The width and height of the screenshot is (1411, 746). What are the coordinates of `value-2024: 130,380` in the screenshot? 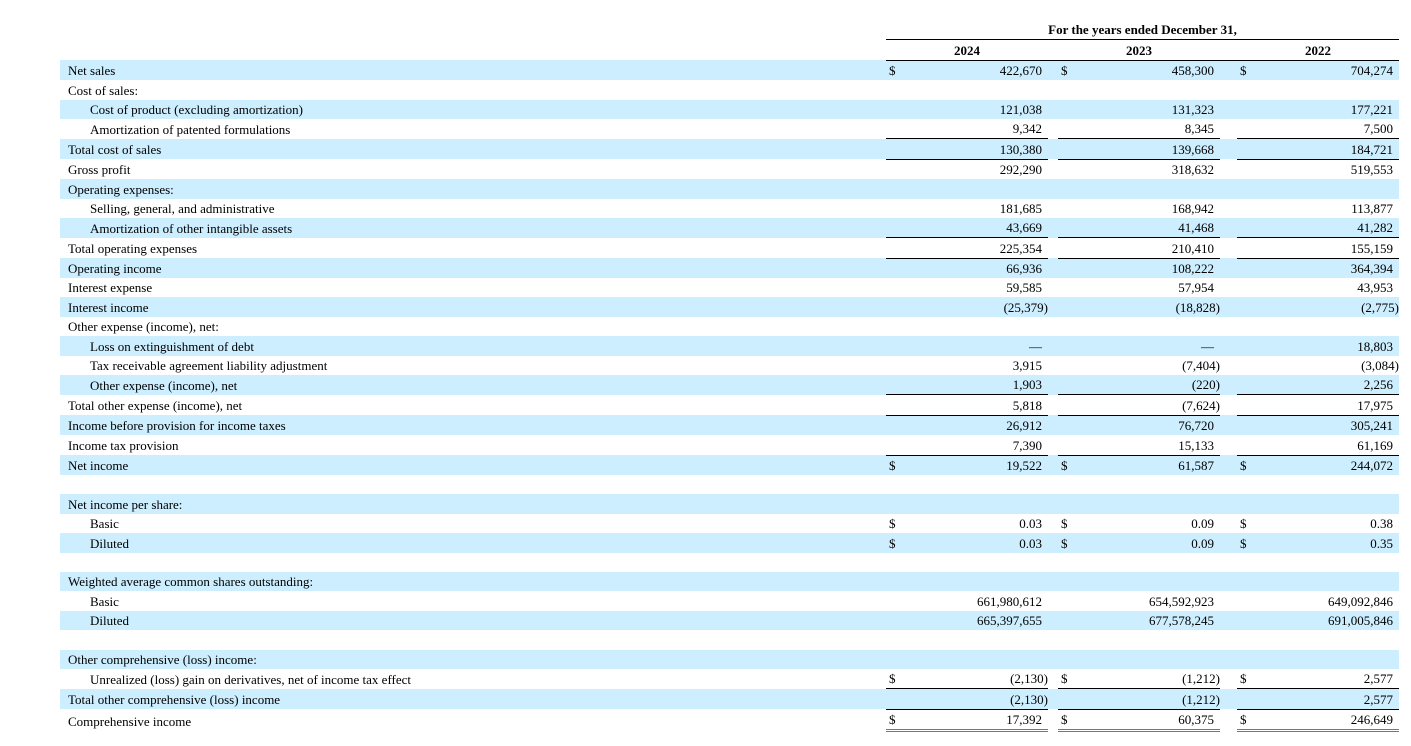 It's located at (974, 149).